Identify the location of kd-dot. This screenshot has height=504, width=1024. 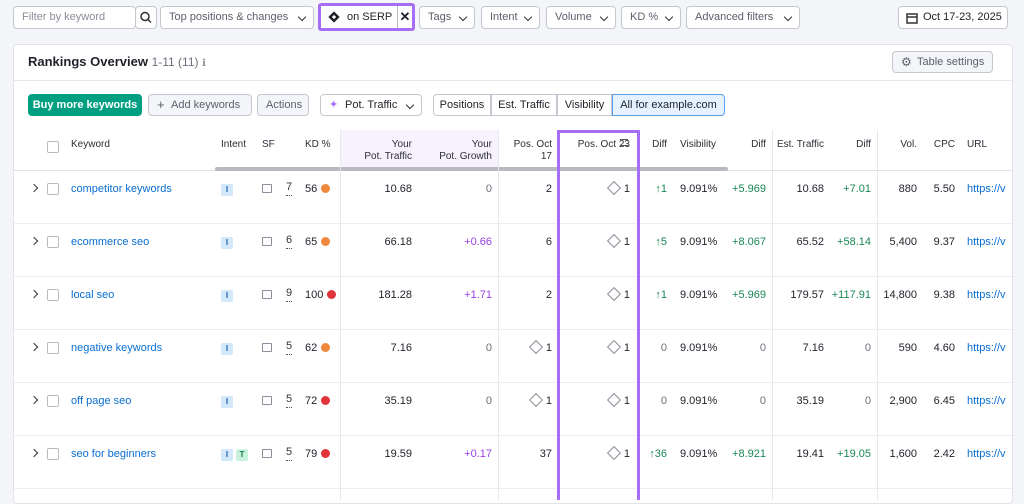
(331, 294).